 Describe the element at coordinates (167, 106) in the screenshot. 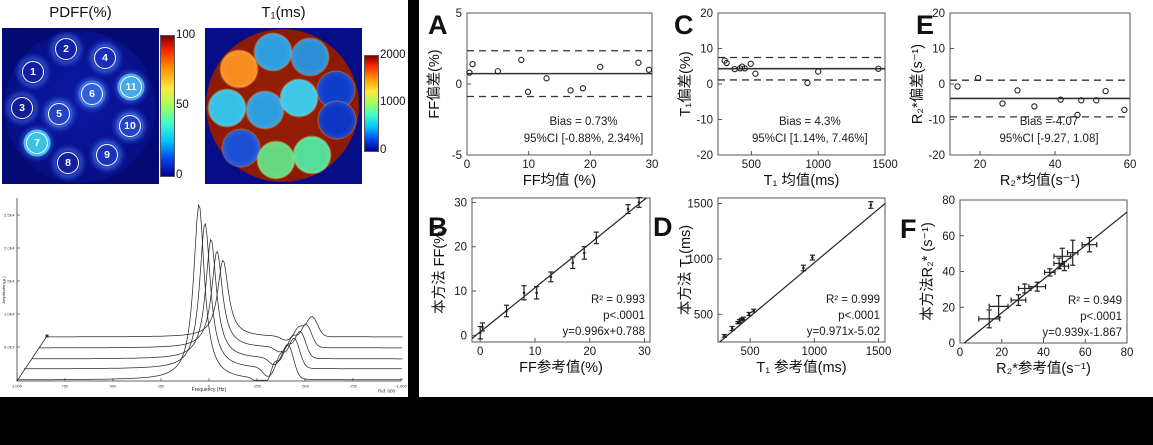

I see `pdff-colorbar` at that location.